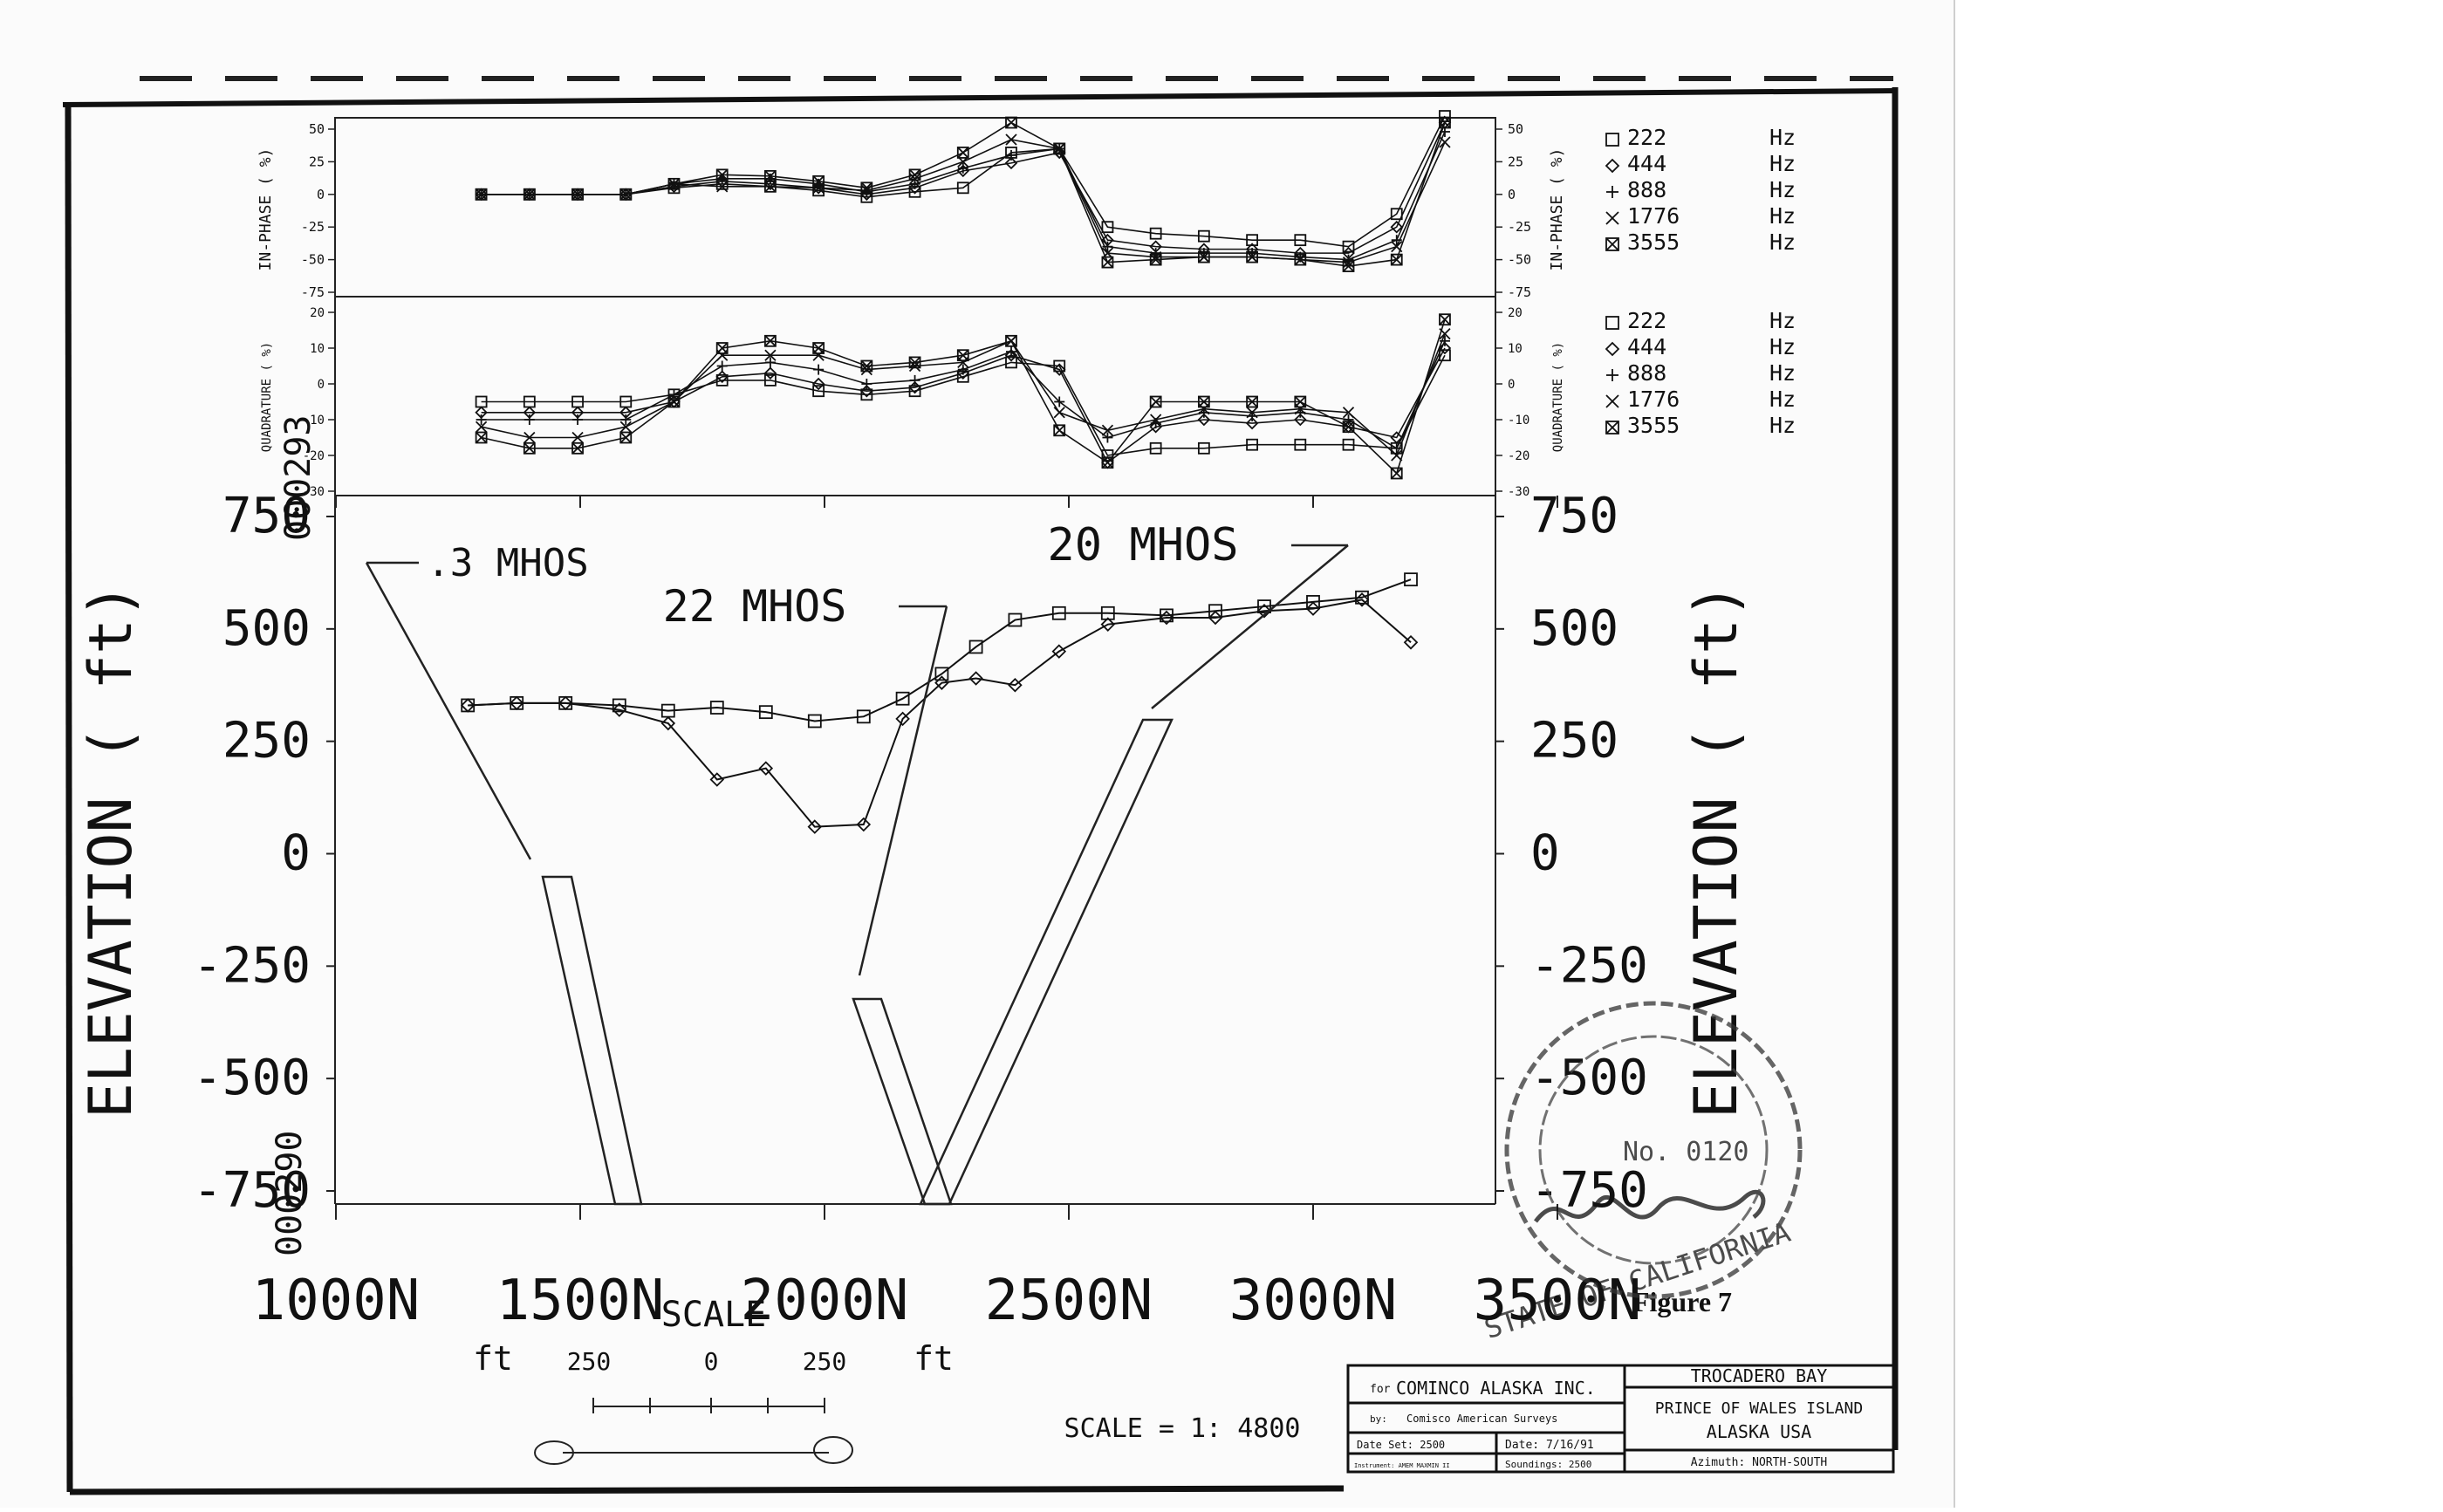 The height and width of the screenshot is (1512, 2443). What do you see at coordinates (1548, 1465) in the screenshot?
I see `title-soundings: Soundings: 2500` at bounding box center [1548, 1465].